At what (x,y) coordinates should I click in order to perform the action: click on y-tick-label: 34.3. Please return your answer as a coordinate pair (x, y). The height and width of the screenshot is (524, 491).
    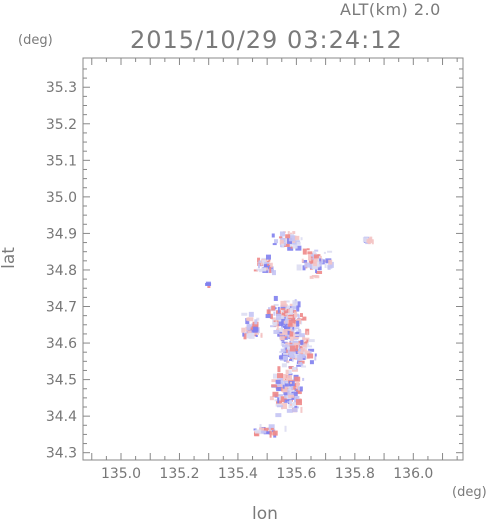
    Looking at the image, I should click on (61, 454).